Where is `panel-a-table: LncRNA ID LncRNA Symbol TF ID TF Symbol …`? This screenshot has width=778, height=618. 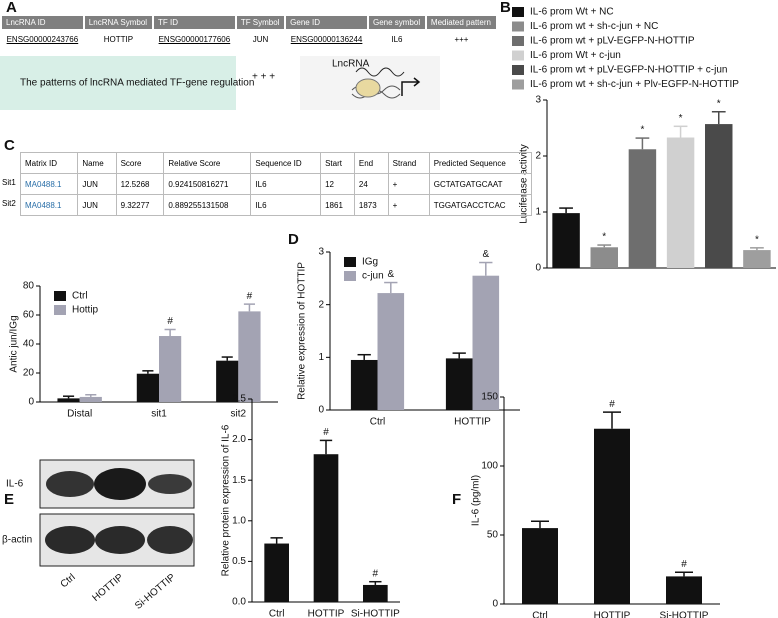 panel-a-table: LncRNA ID LncRNA Symbol TF ID TF Symbol … is located at coordinates (249, 31).